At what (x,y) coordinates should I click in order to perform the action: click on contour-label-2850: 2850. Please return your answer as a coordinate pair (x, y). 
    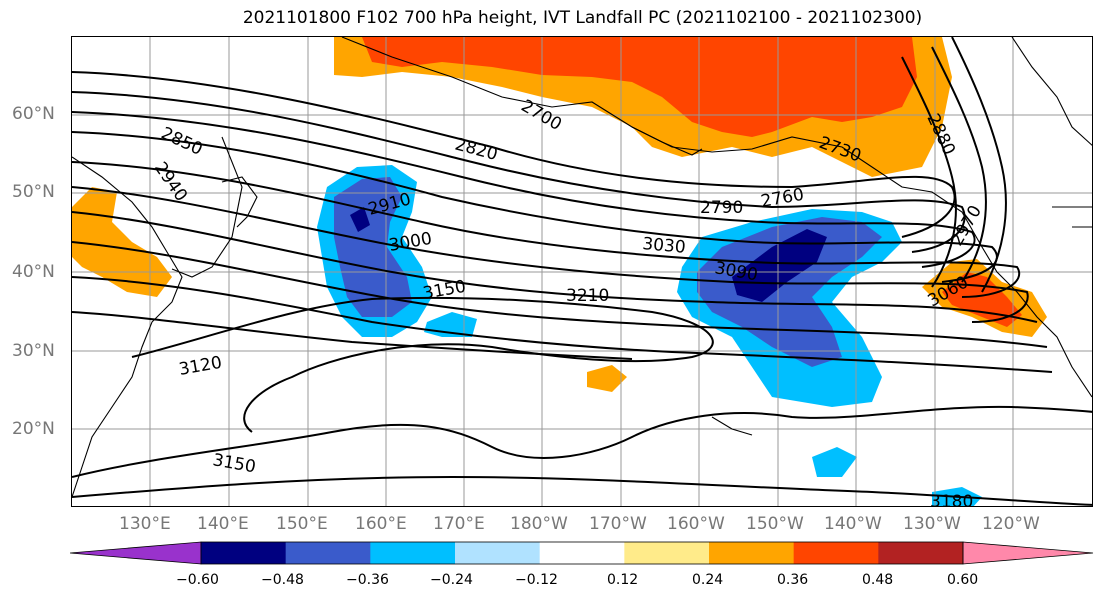
    Looking at the image, I should click on (182, 141).